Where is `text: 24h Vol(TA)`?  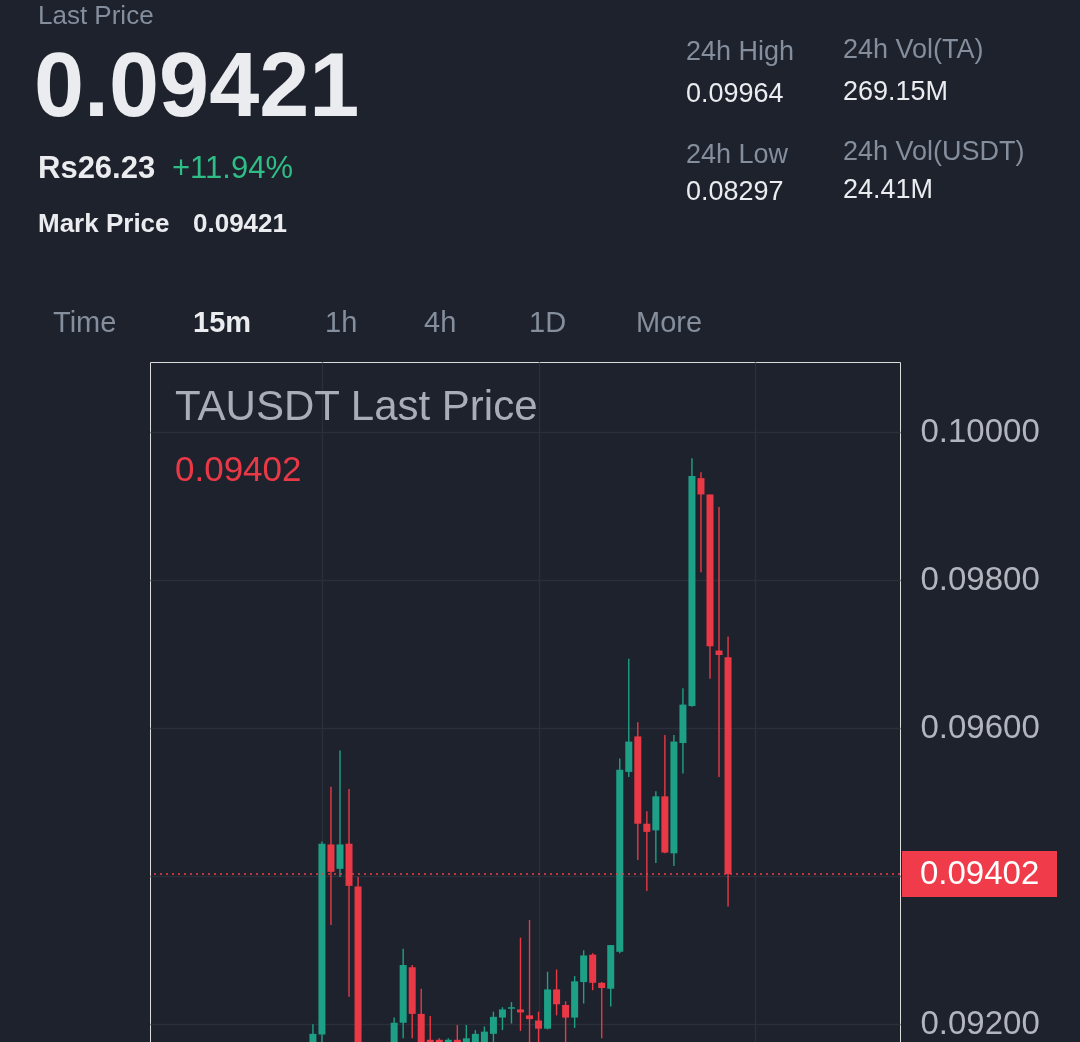
text: 24h Vol(TA) is located at coordinates (913, 49).